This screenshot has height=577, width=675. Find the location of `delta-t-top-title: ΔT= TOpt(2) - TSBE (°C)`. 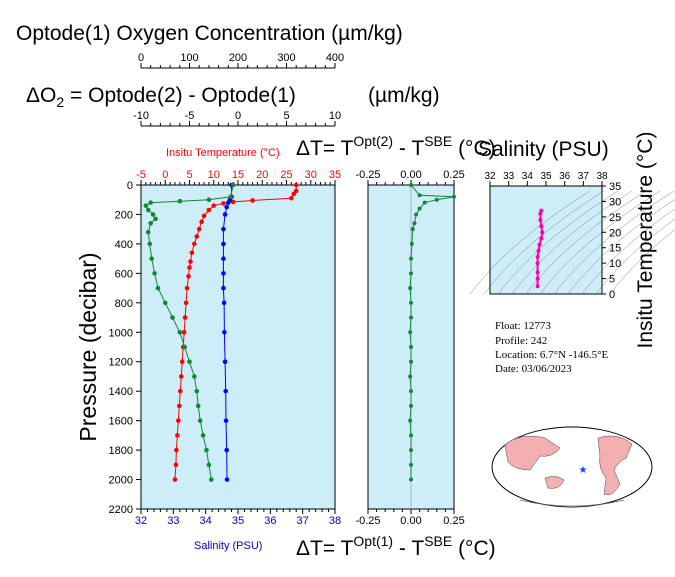

delta-t-top-title: ΔT= TOpt(2) - TSBE (°C) is located at coordinates (396, 146).